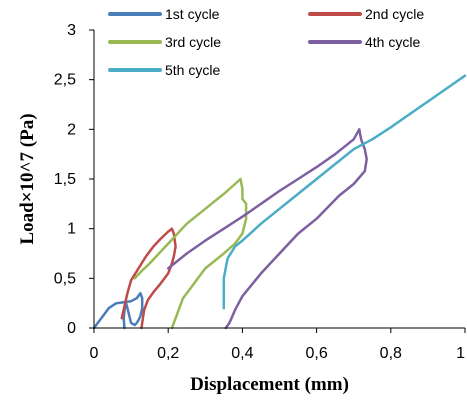 This screenshot has height=401, width=467. Describe the element at coordinates (71, 129) in the screenshot. I see `y-tick-label: 2` at that location.